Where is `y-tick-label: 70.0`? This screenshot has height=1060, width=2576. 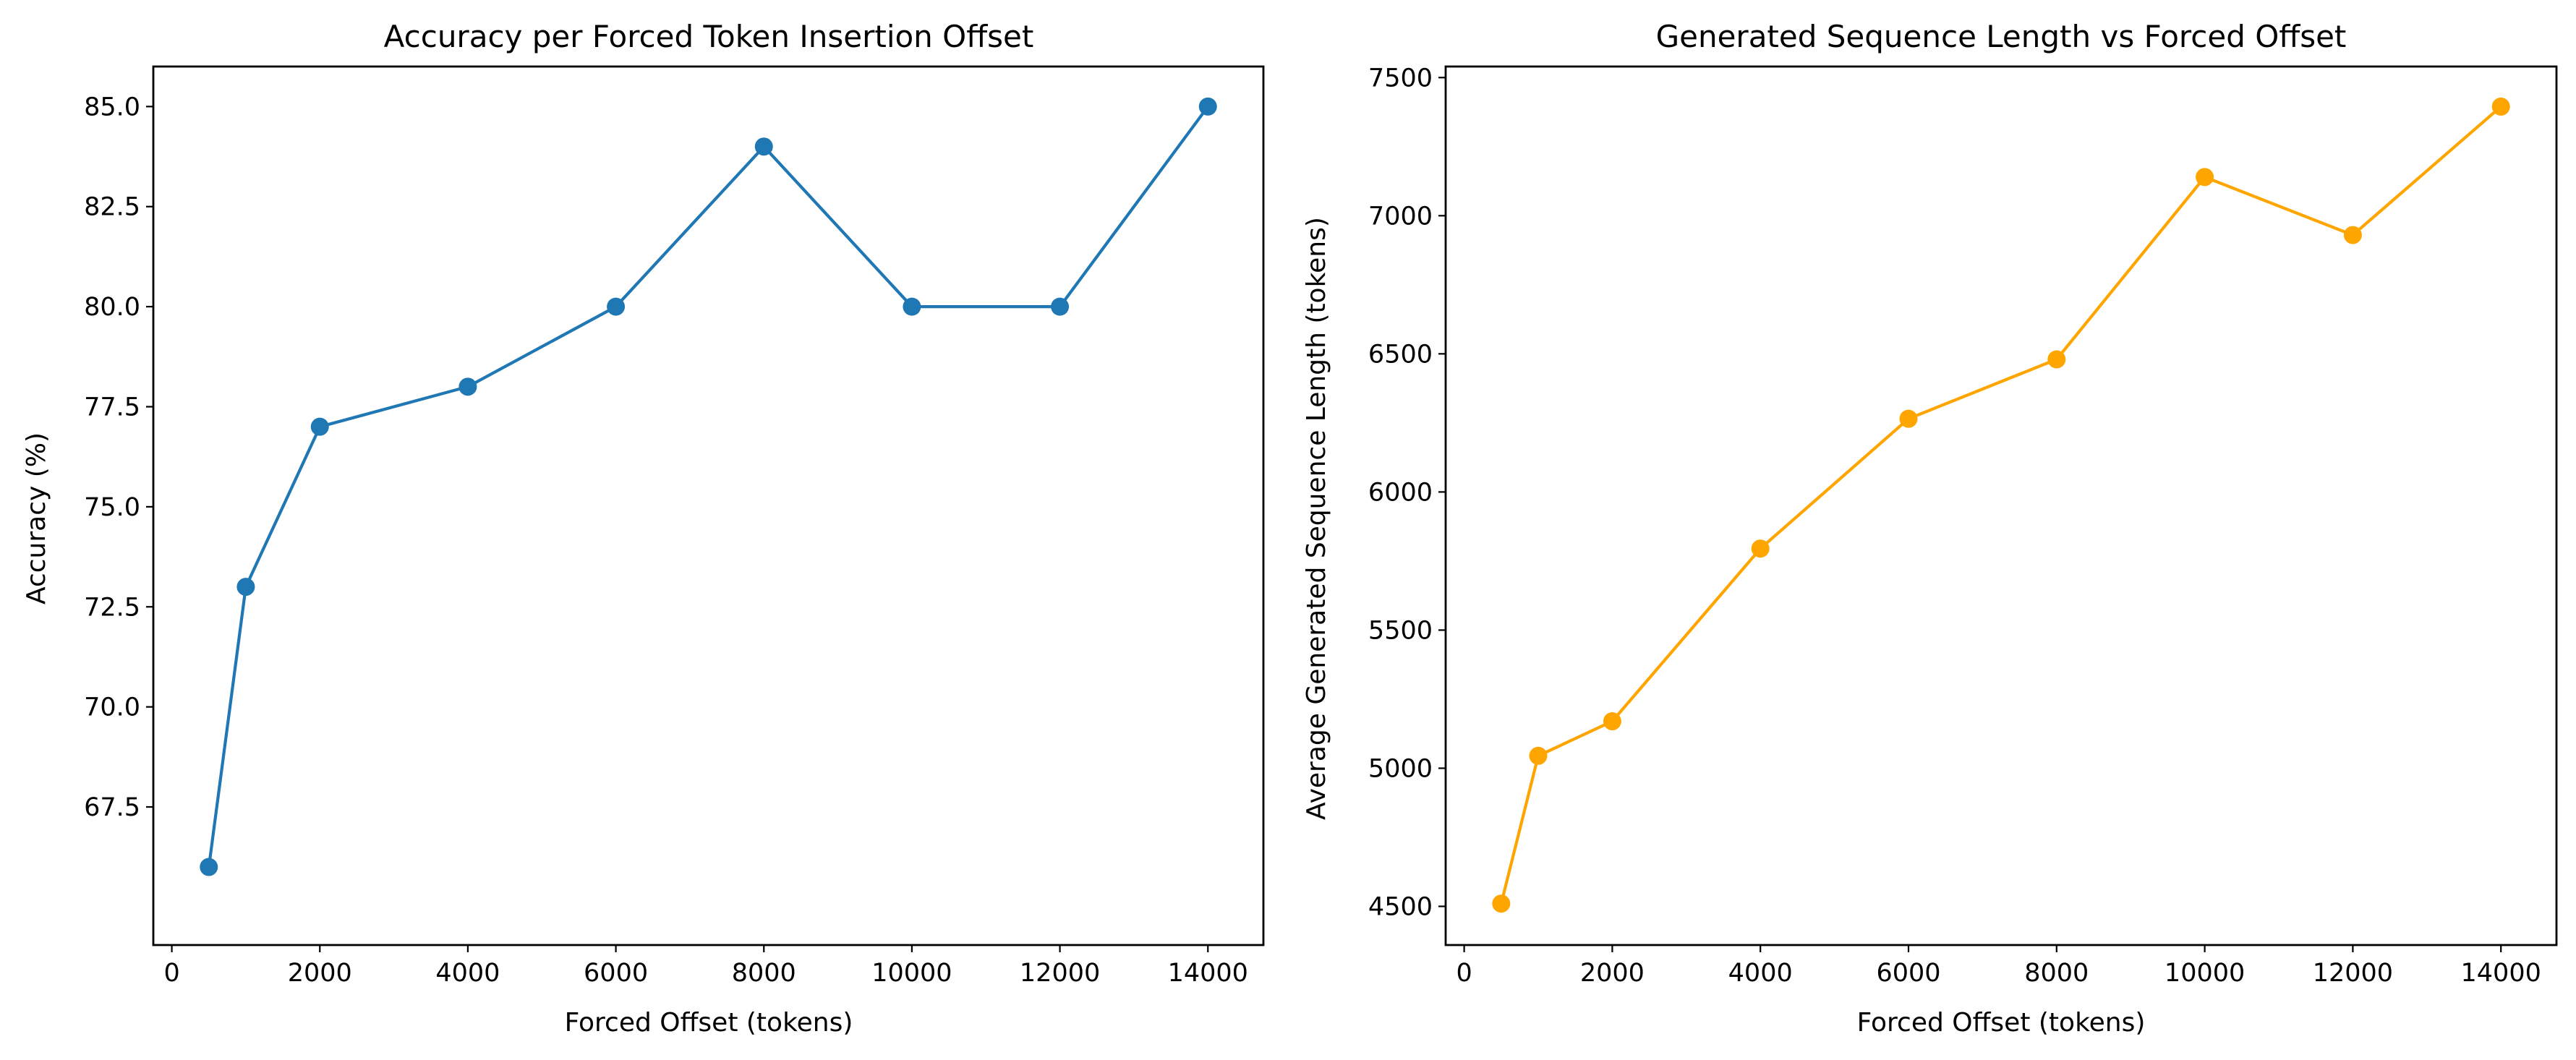
y-tick-label: 70.0 is located at coordinates (112, 707).